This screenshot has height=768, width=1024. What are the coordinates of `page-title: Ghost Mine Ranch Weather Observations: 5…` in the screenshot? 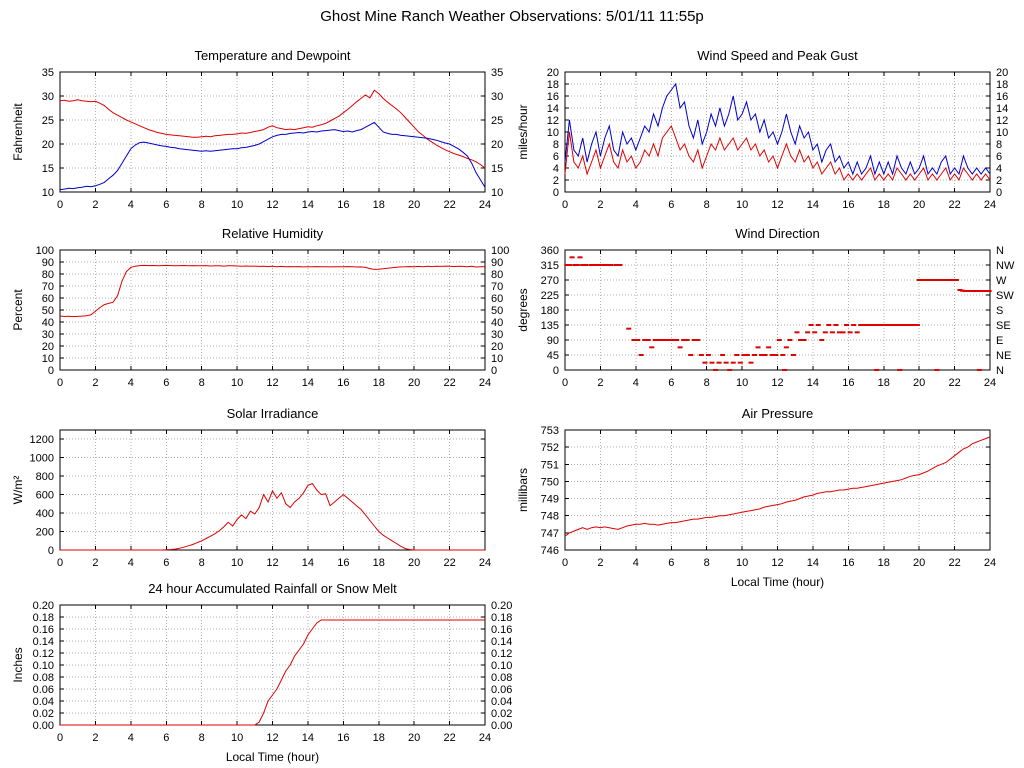 It's located at (512, 16).